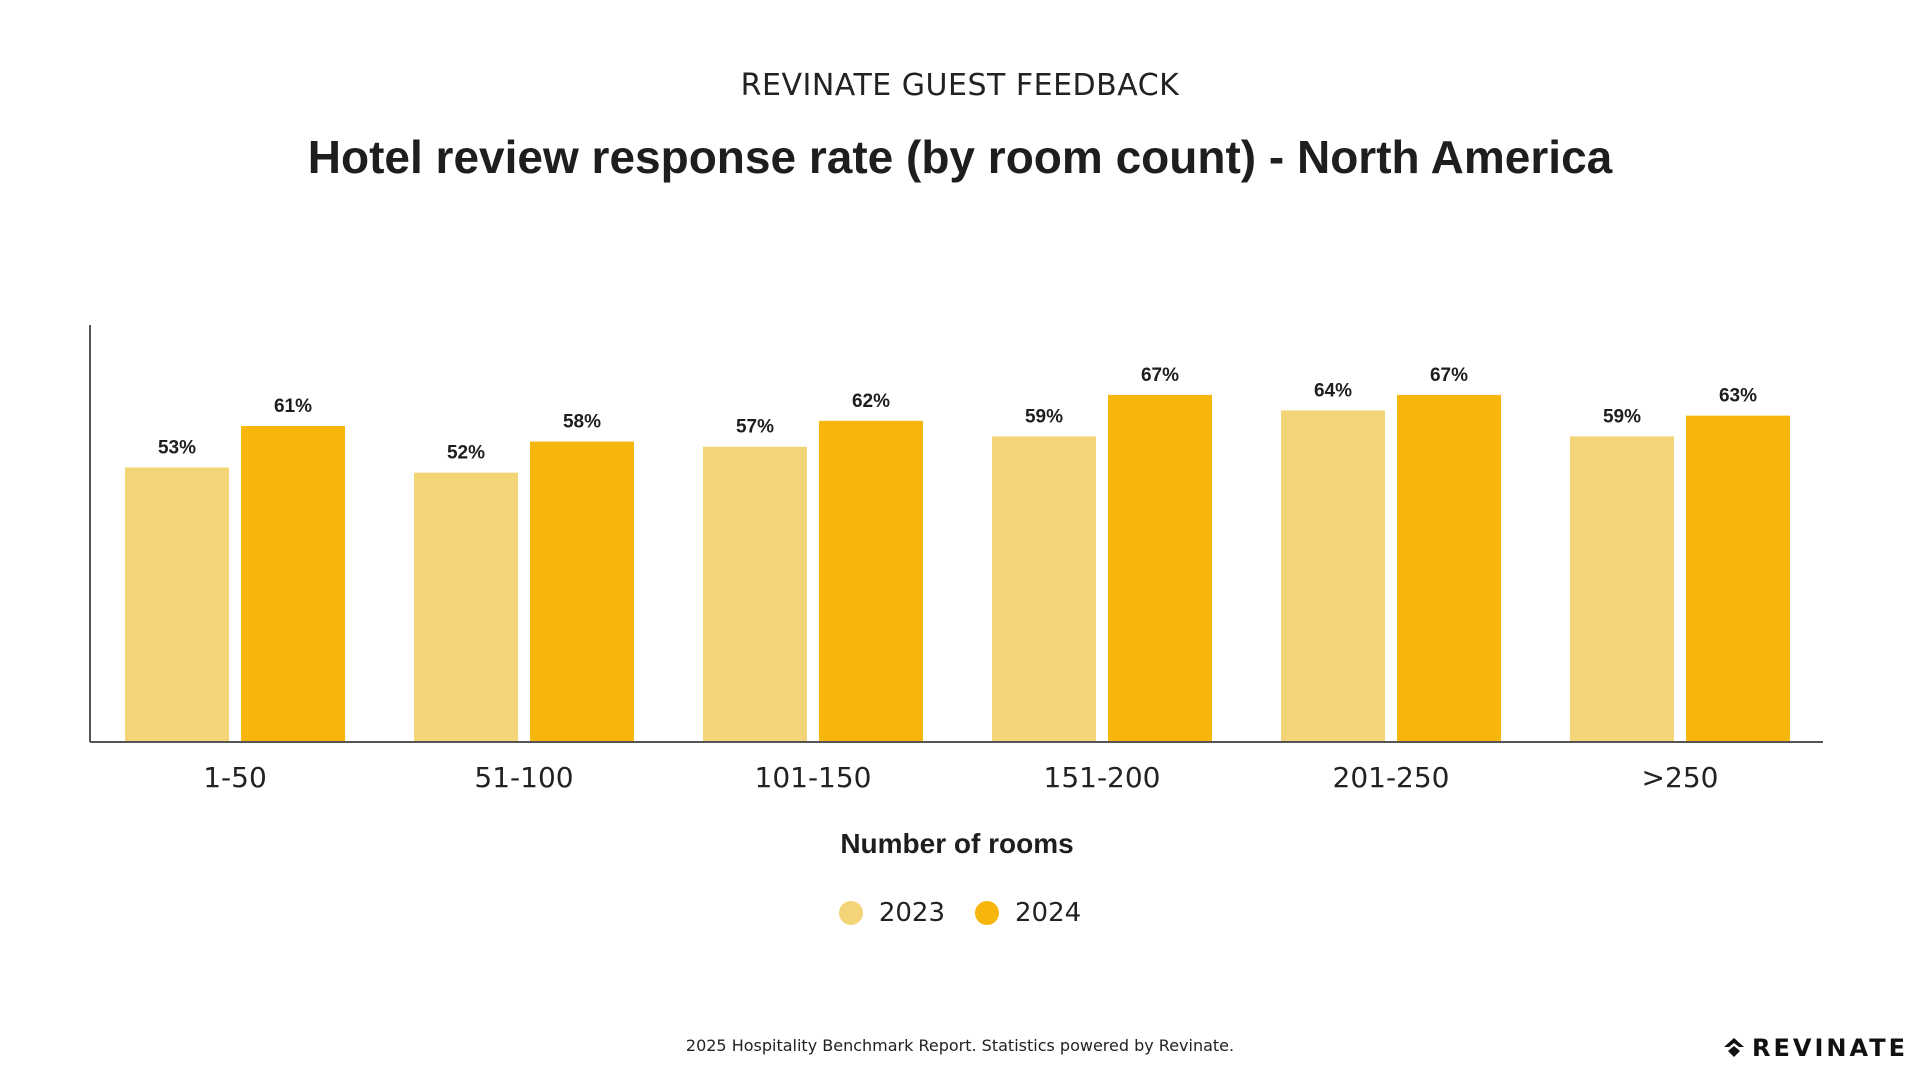 The image size is (1920, 1080). I want to click on data-label-2023-151-200: 59%, so click(1044, 416).